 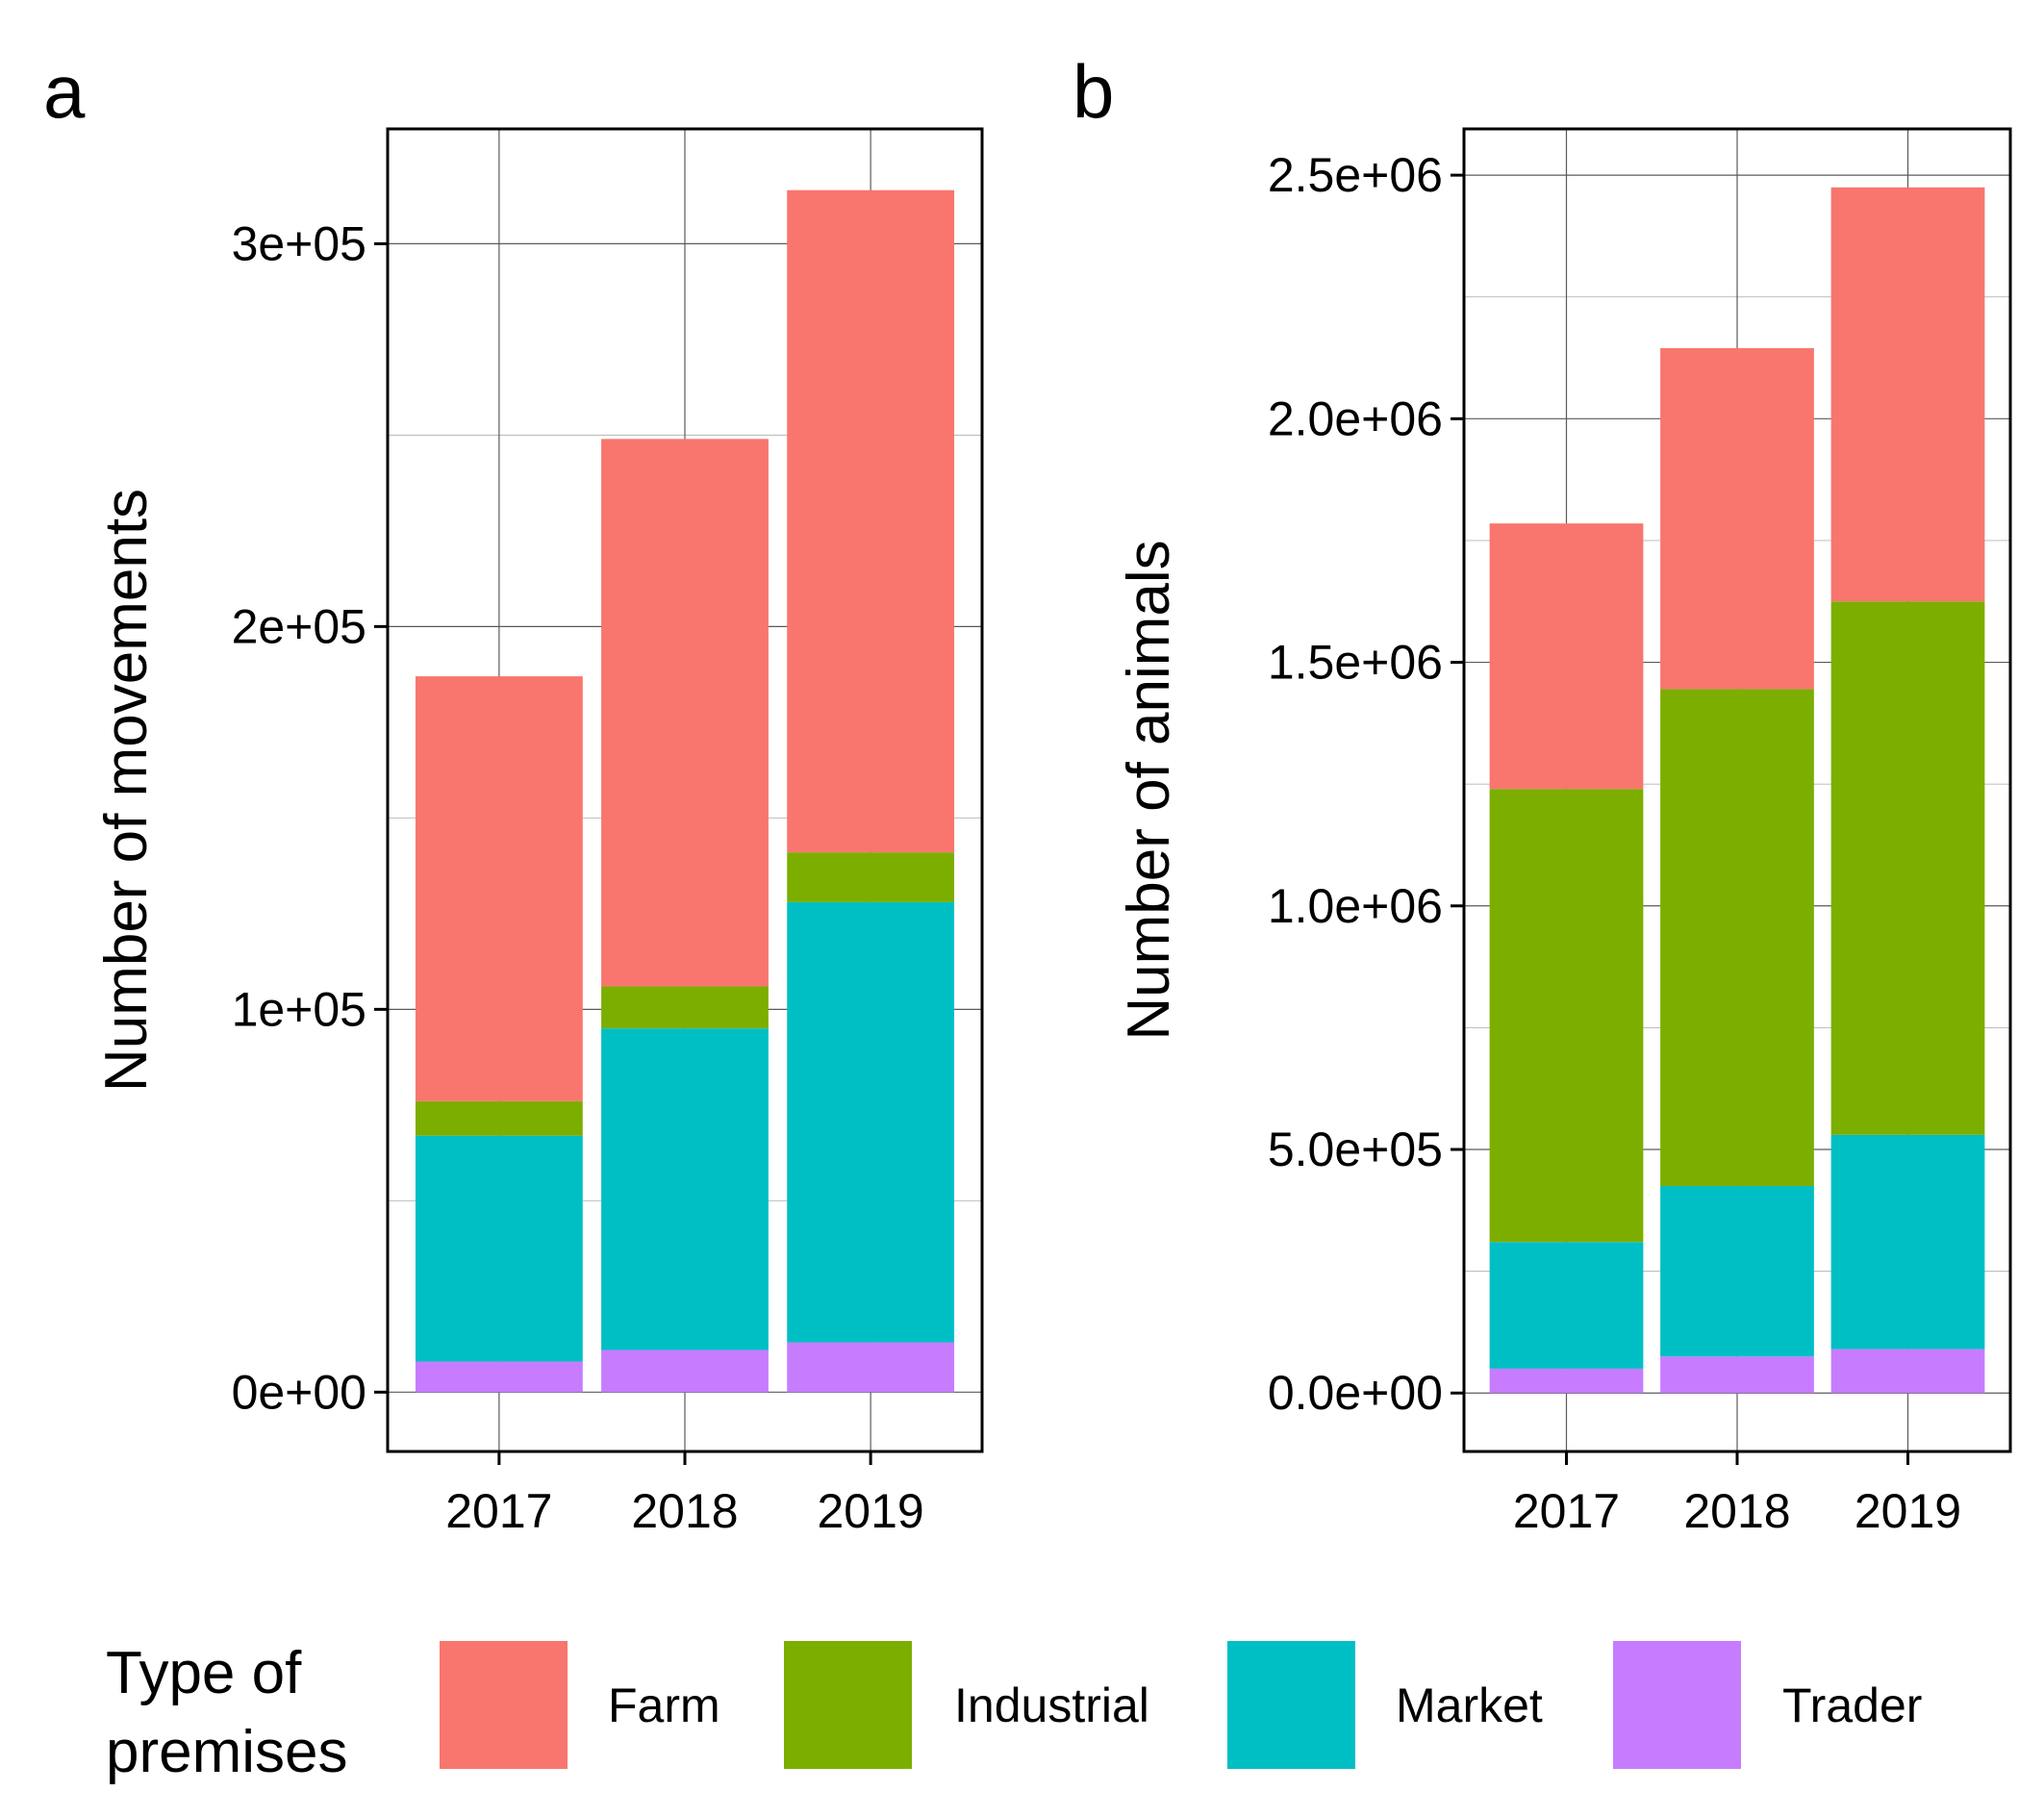 What do you see at coordinates (1355, 418) in the screenshot?
I see `panel-b-y-tick-label: 2.0e+06` at bounding box center [1355, 418].